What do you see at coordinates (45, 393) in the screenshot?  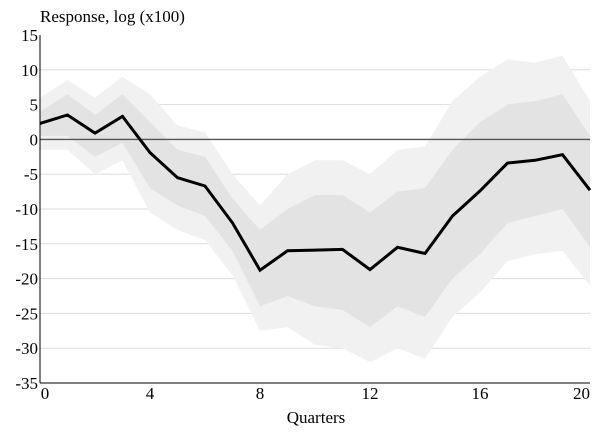 I see `x-tick-label: 0` at bounding box center [45, 393].